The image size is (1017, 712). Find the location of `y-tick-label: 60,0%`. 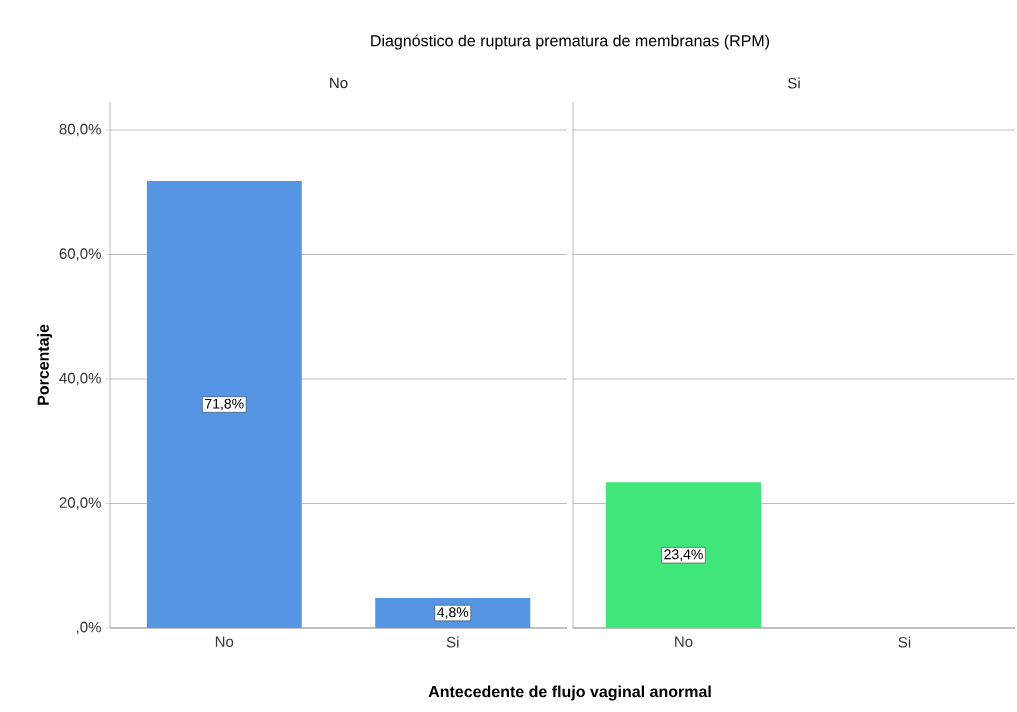

y-tick-label: 60,0% is located at coordinates (80, 254).